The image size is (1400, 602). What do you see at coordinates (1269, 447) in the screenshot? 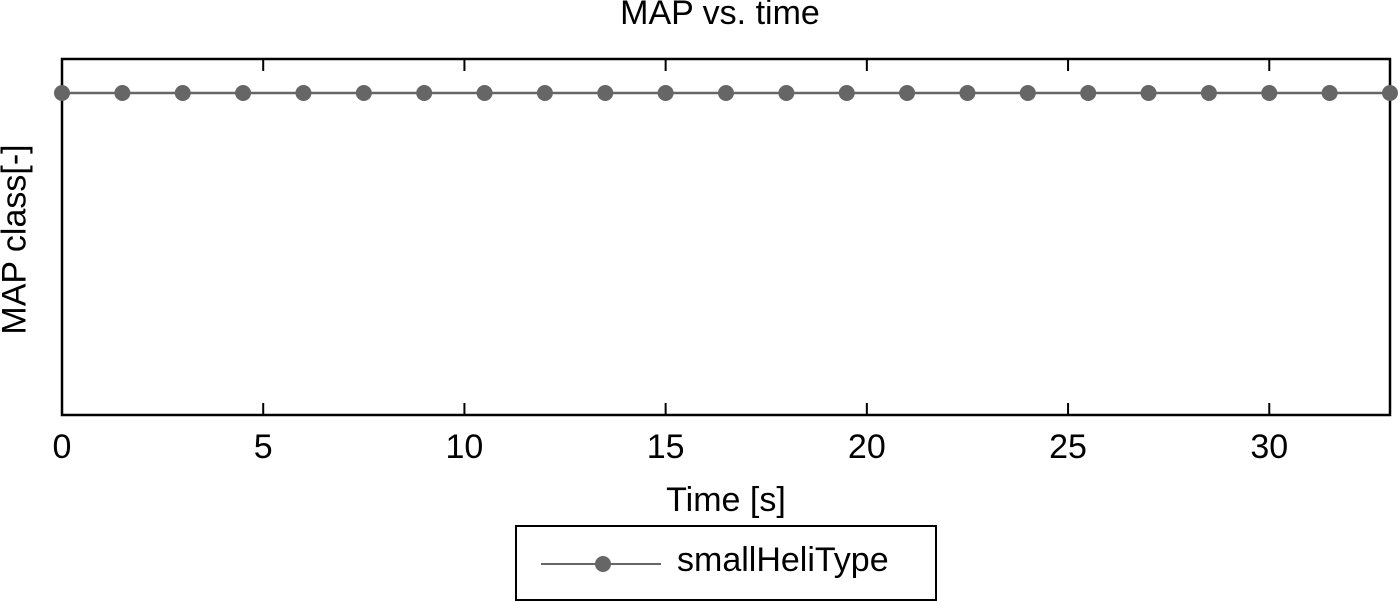
I see `x-tick-label: 30` at bounding box center [1269, 447].